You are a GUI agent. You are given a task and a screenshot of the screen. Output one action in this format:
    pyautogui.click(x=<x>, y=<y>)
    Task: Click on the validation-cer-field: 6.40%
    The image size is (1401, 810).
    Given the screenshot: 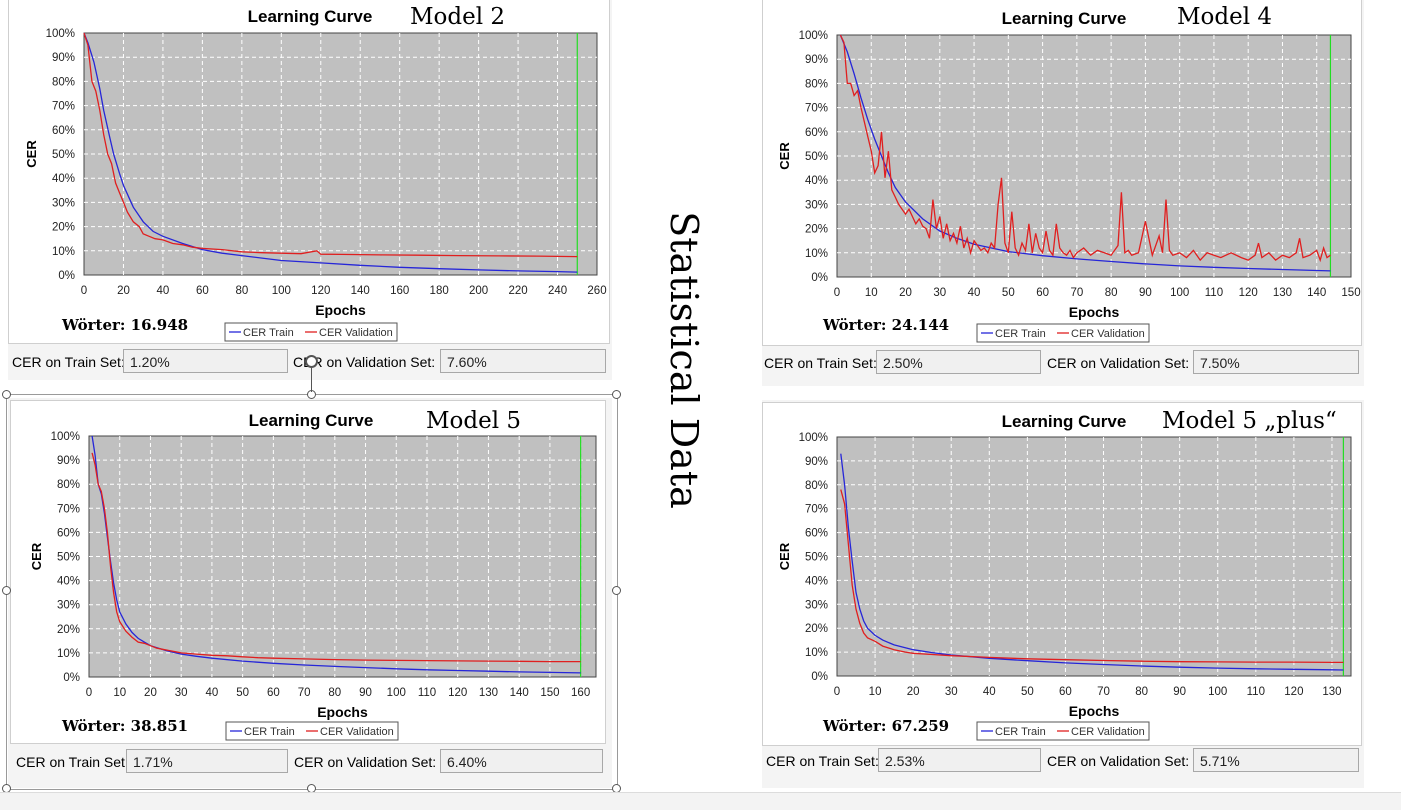 What is the action you would take?
    pyautogui.click(x=521, y=761)
    